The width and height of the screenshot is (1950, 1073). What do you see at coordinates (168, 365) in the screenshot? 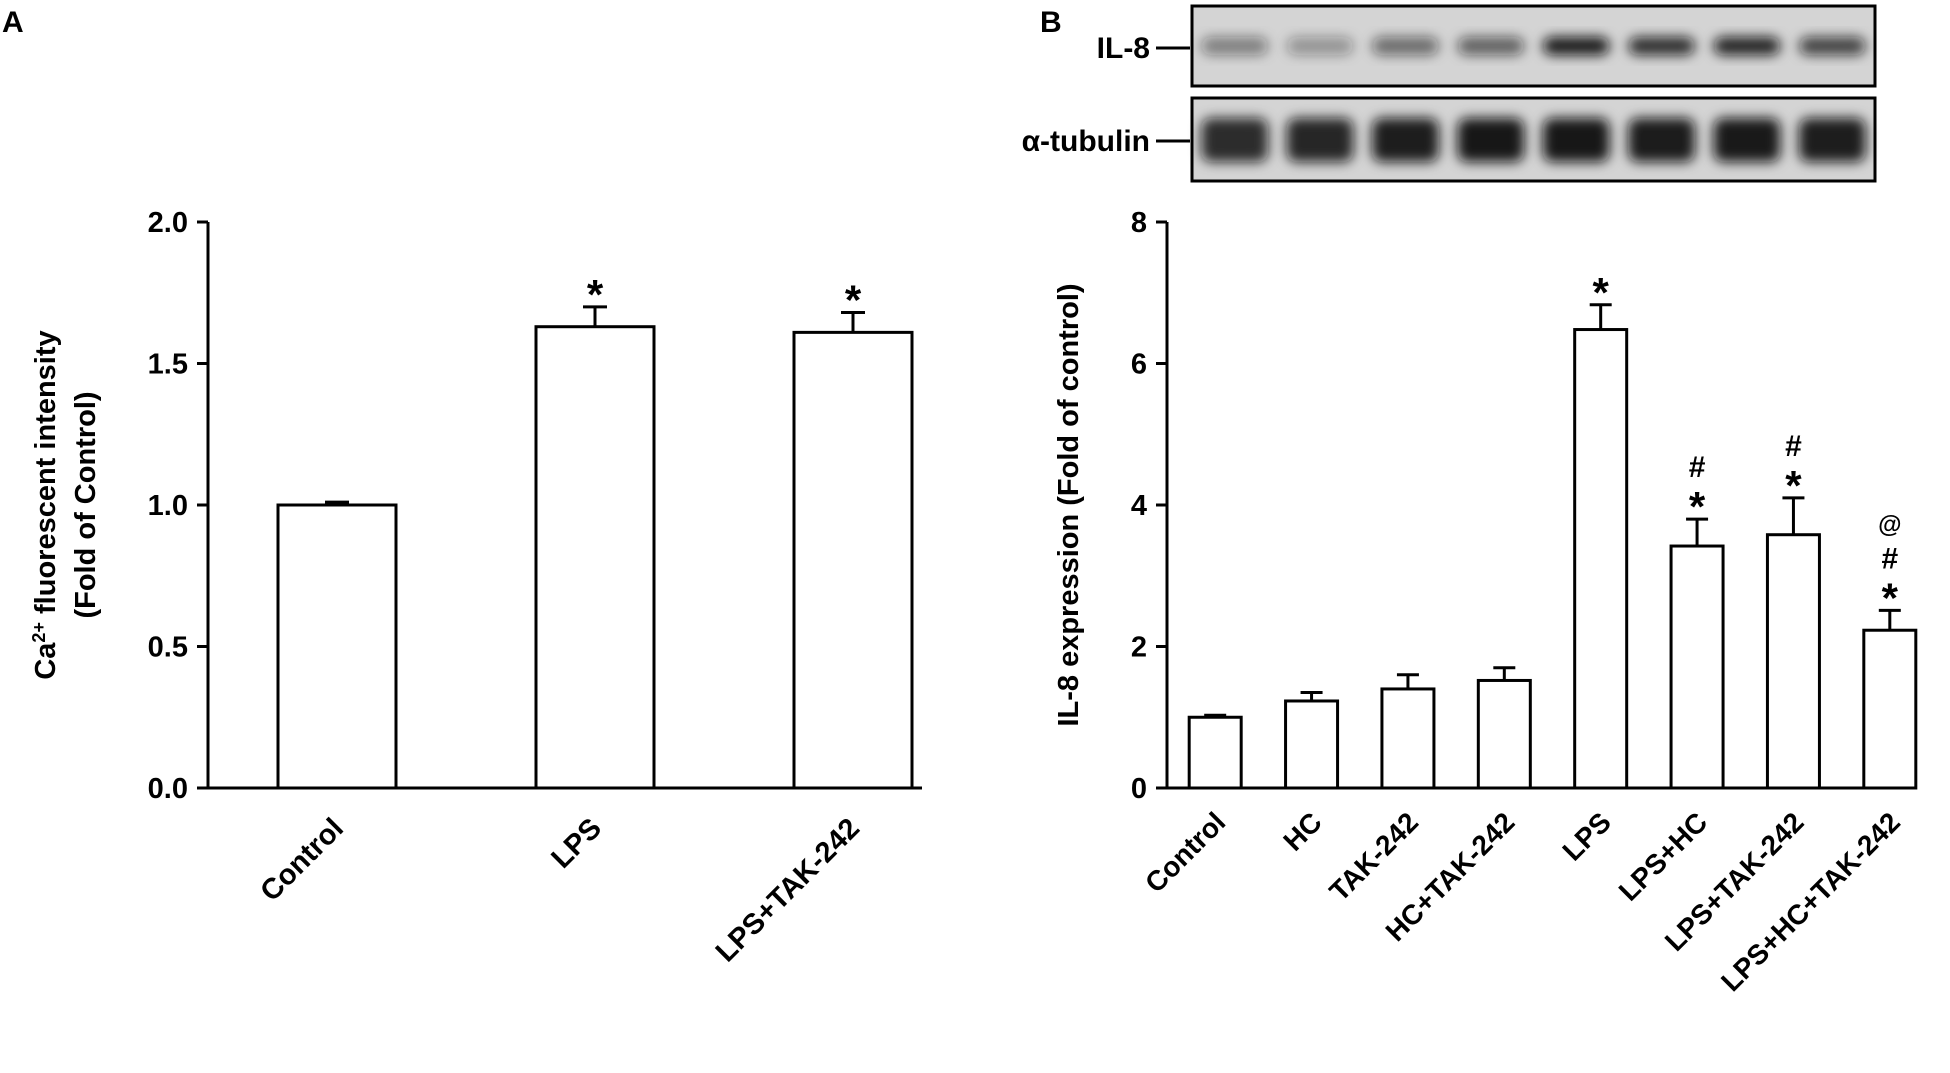
I see `y-tick-label: 1.5` at bounding box center [168, 365].